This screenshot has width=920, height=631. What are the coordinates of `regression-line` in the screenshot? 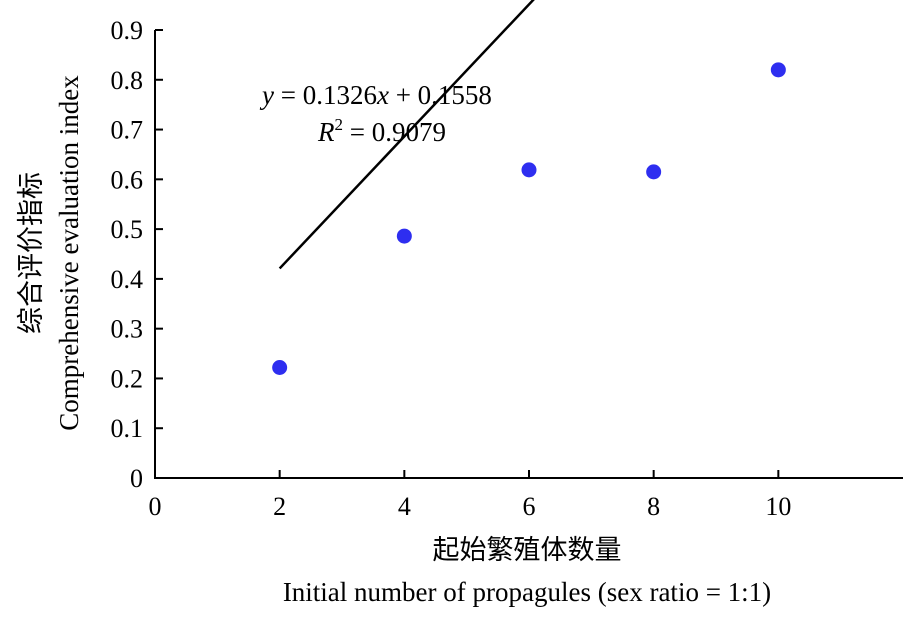 It's located at (406, 135).